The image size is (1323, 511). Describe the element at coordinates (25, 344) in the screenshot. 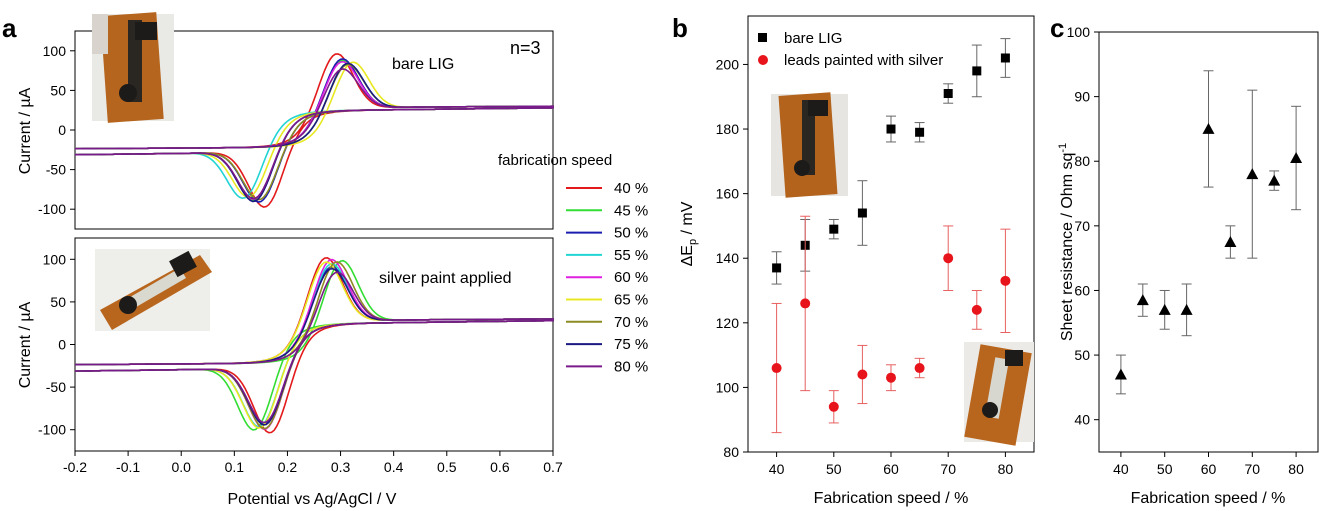

I see `y-axis-label-a-bottom: Current / µA` at that location.